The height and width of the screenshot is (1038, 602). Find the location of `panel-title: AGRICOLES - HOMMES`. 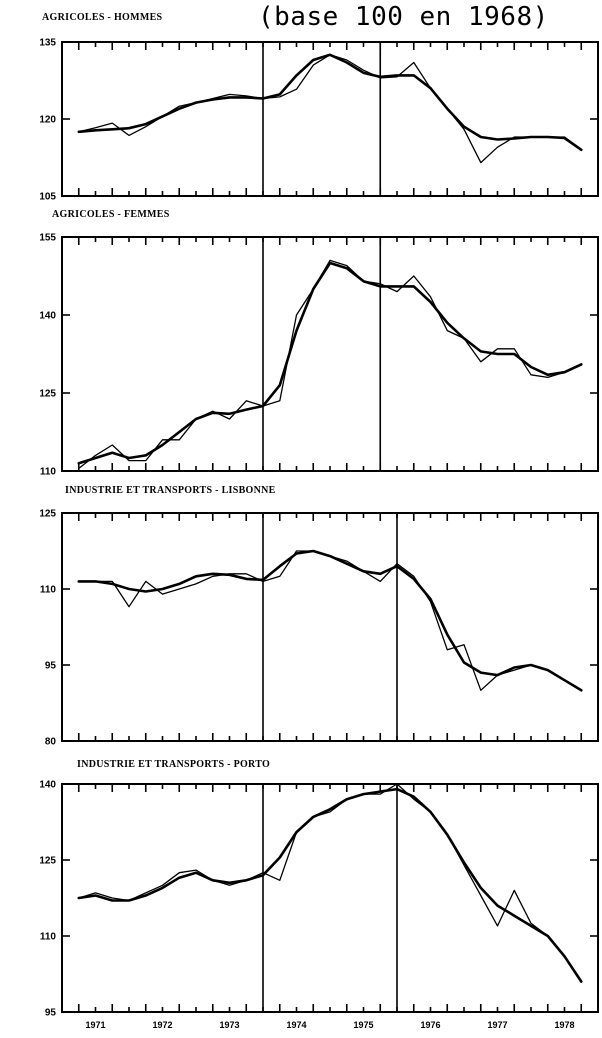

panel-title: AGRICOLES - HOMMES is located at coordinates (102, 17).